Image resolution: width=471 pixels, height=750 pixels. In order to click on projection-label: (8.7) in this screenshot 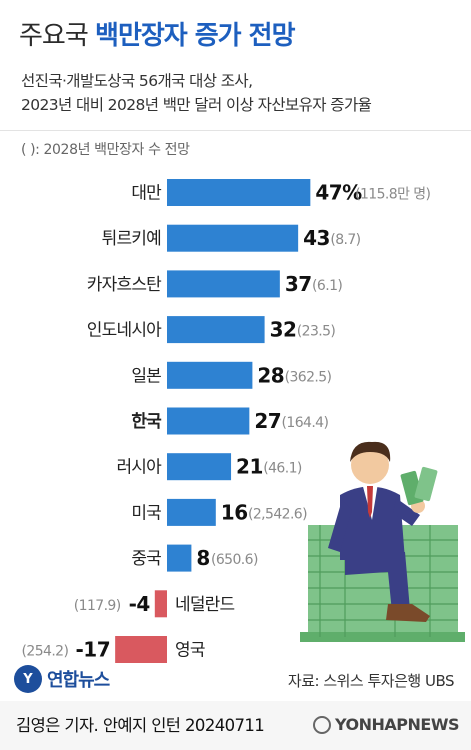, I will do `click(345, 240)`.